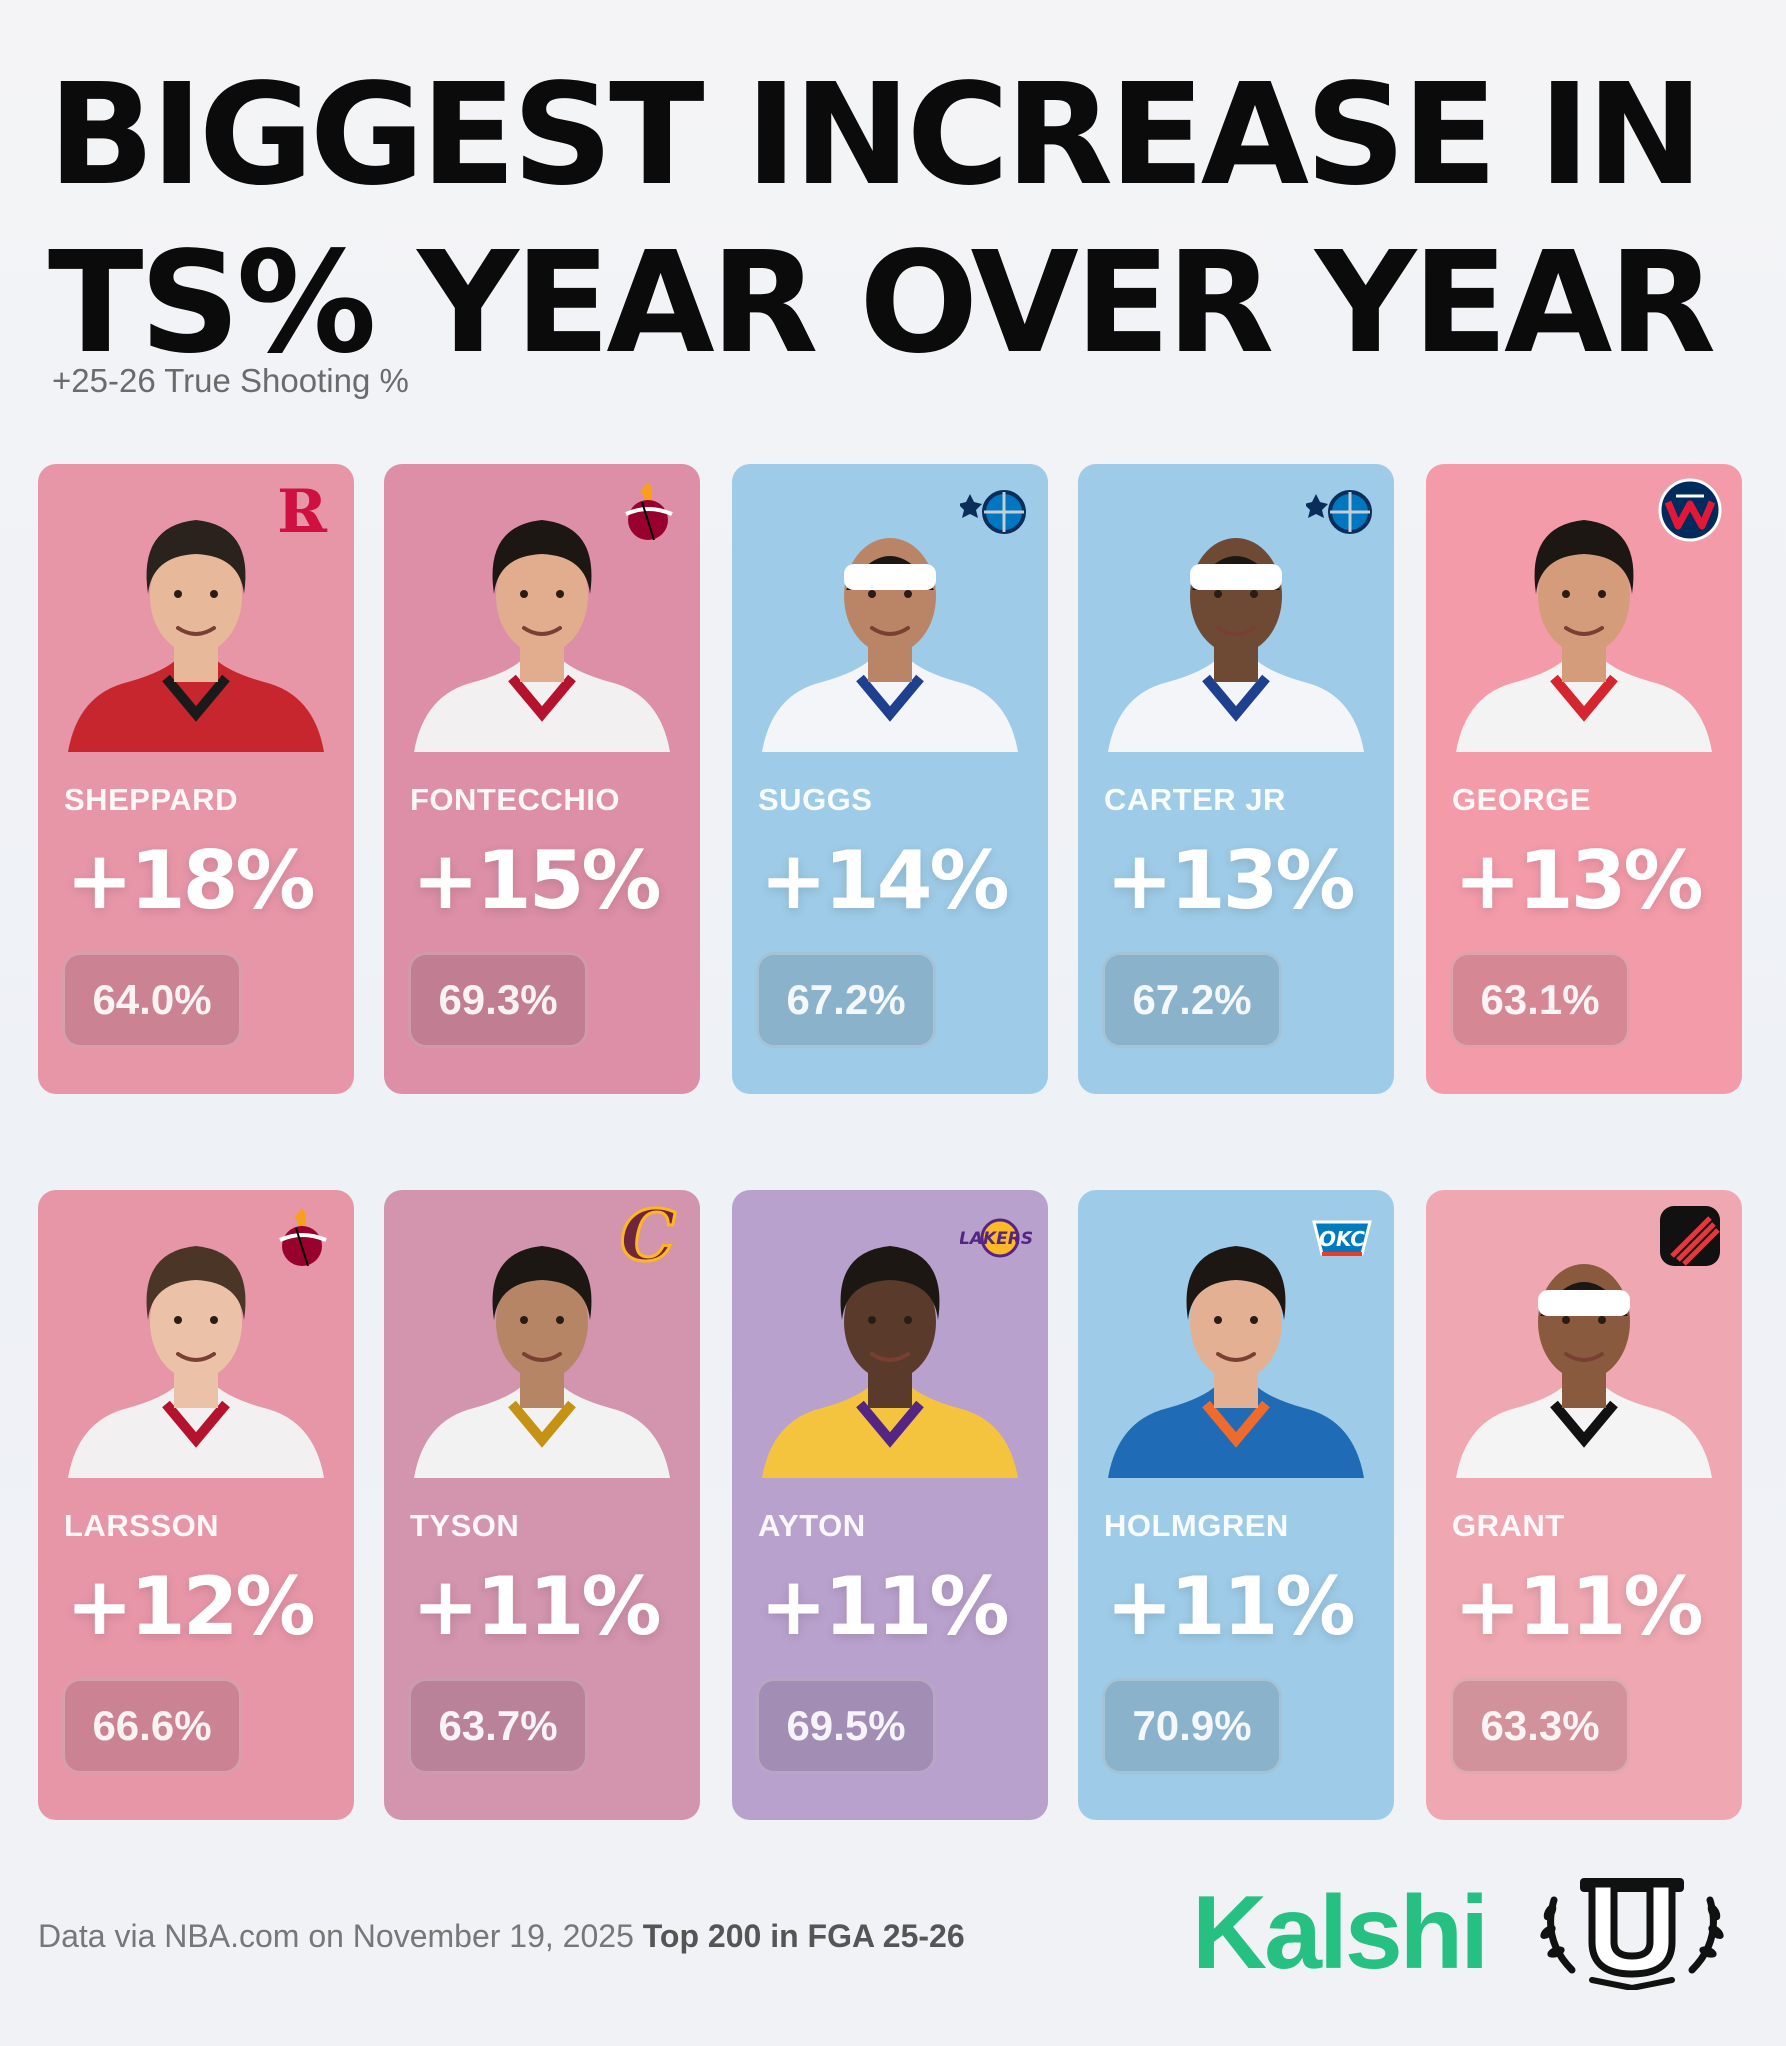 The image size is (1786, 2046). Describe the element at coordinates (542, 1505) in the screenshot. I see `player-card: C TYSON +11% 63.7%` at that location.